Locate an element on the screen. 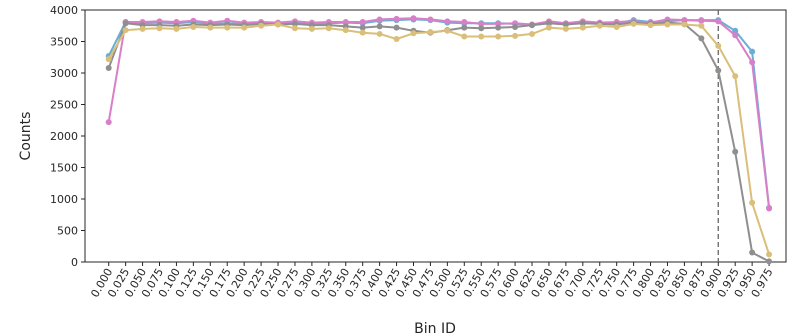 The image size is (796, 336). y-tick-label: 2000 is located at coordinates (64, 136).